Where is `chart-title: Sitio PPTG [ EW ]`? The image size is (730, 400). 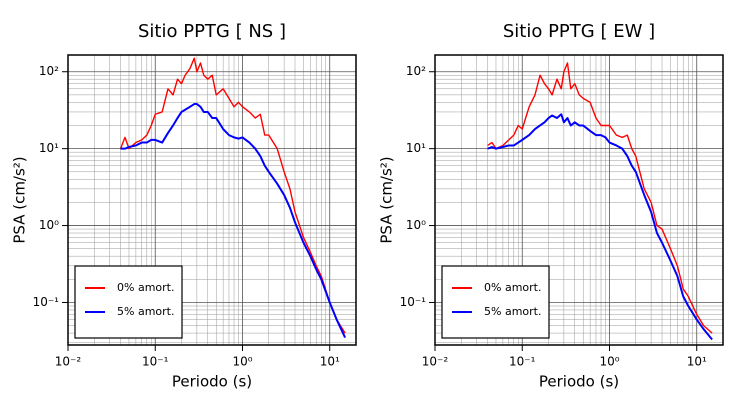 chart-title: Sitio PPTG [ EW ] is located at coordinates (579, 31).